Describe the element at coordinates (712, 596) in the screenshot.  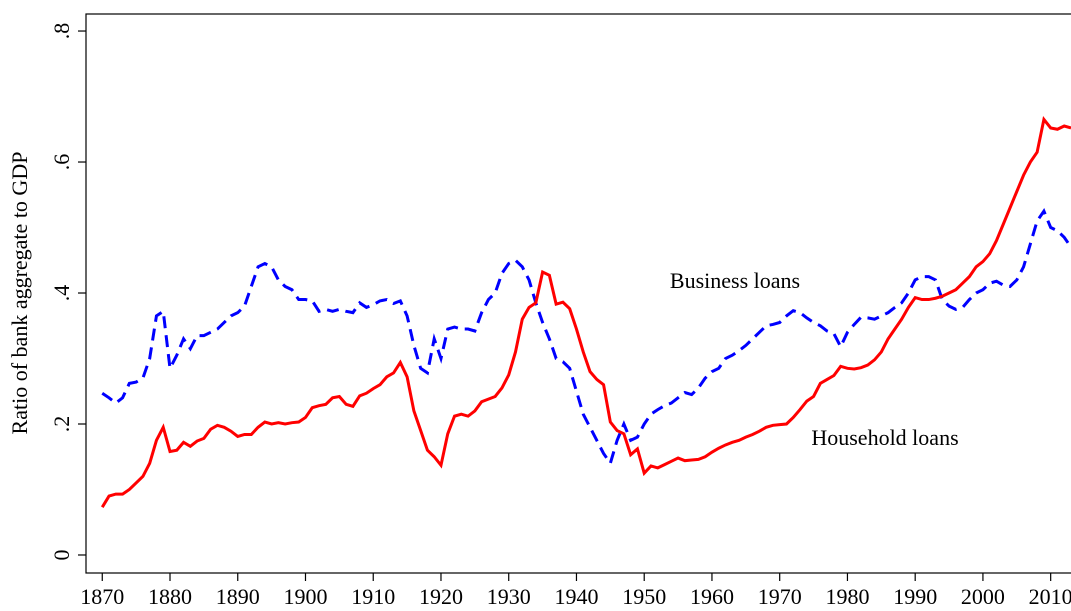
I see `x-tick-label: 1960` at that location.